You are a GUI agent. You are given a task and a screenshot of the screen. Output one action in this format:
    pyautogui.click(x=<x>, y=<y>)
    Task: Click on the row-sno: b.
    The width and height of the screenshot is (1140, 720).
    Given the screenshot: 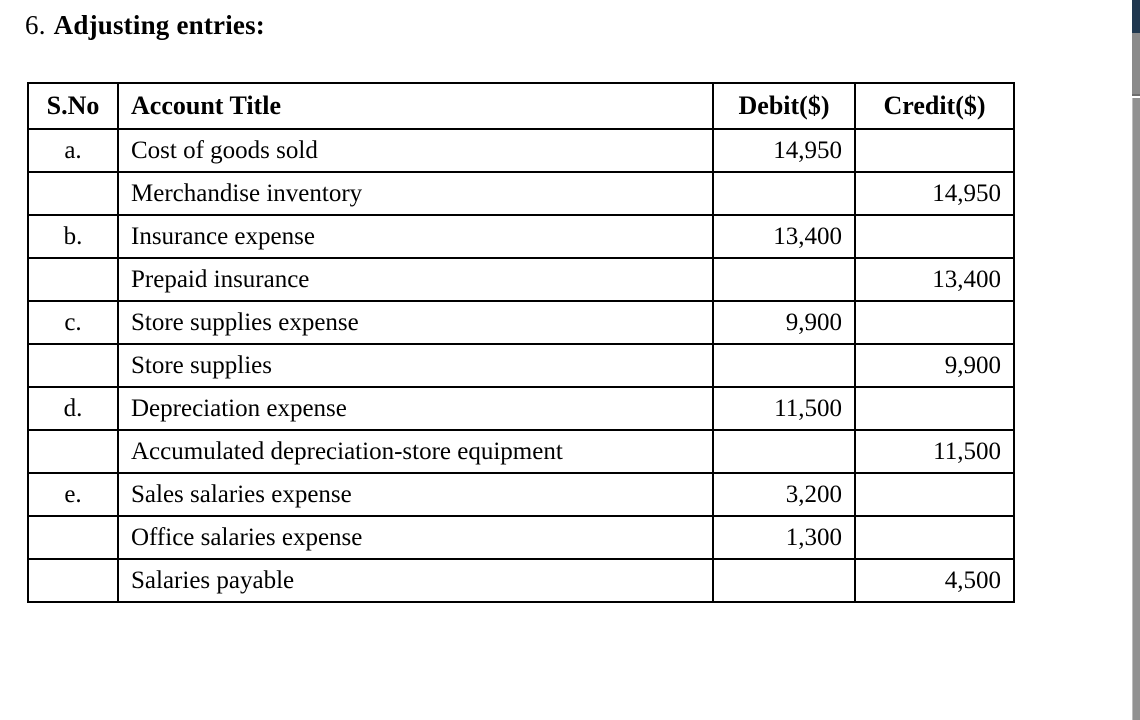 What is the action you would take?
    pyautogui.click(x=73, y=236)
    